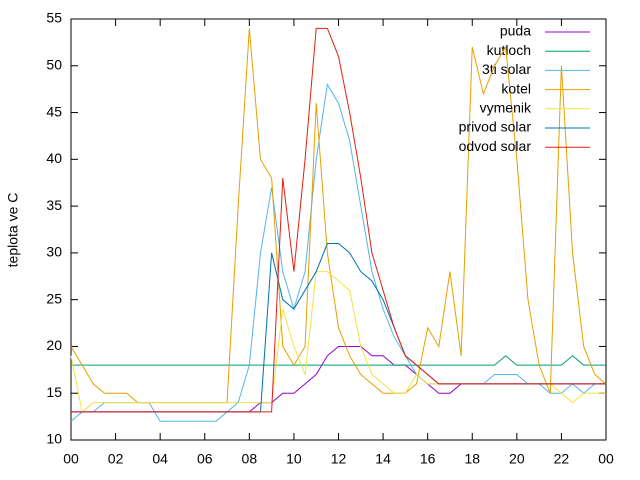  What do you see at coordinates (562, 459) in the screenshot?
I see `x-tick-label: 22` at bounding box center [562, 459].